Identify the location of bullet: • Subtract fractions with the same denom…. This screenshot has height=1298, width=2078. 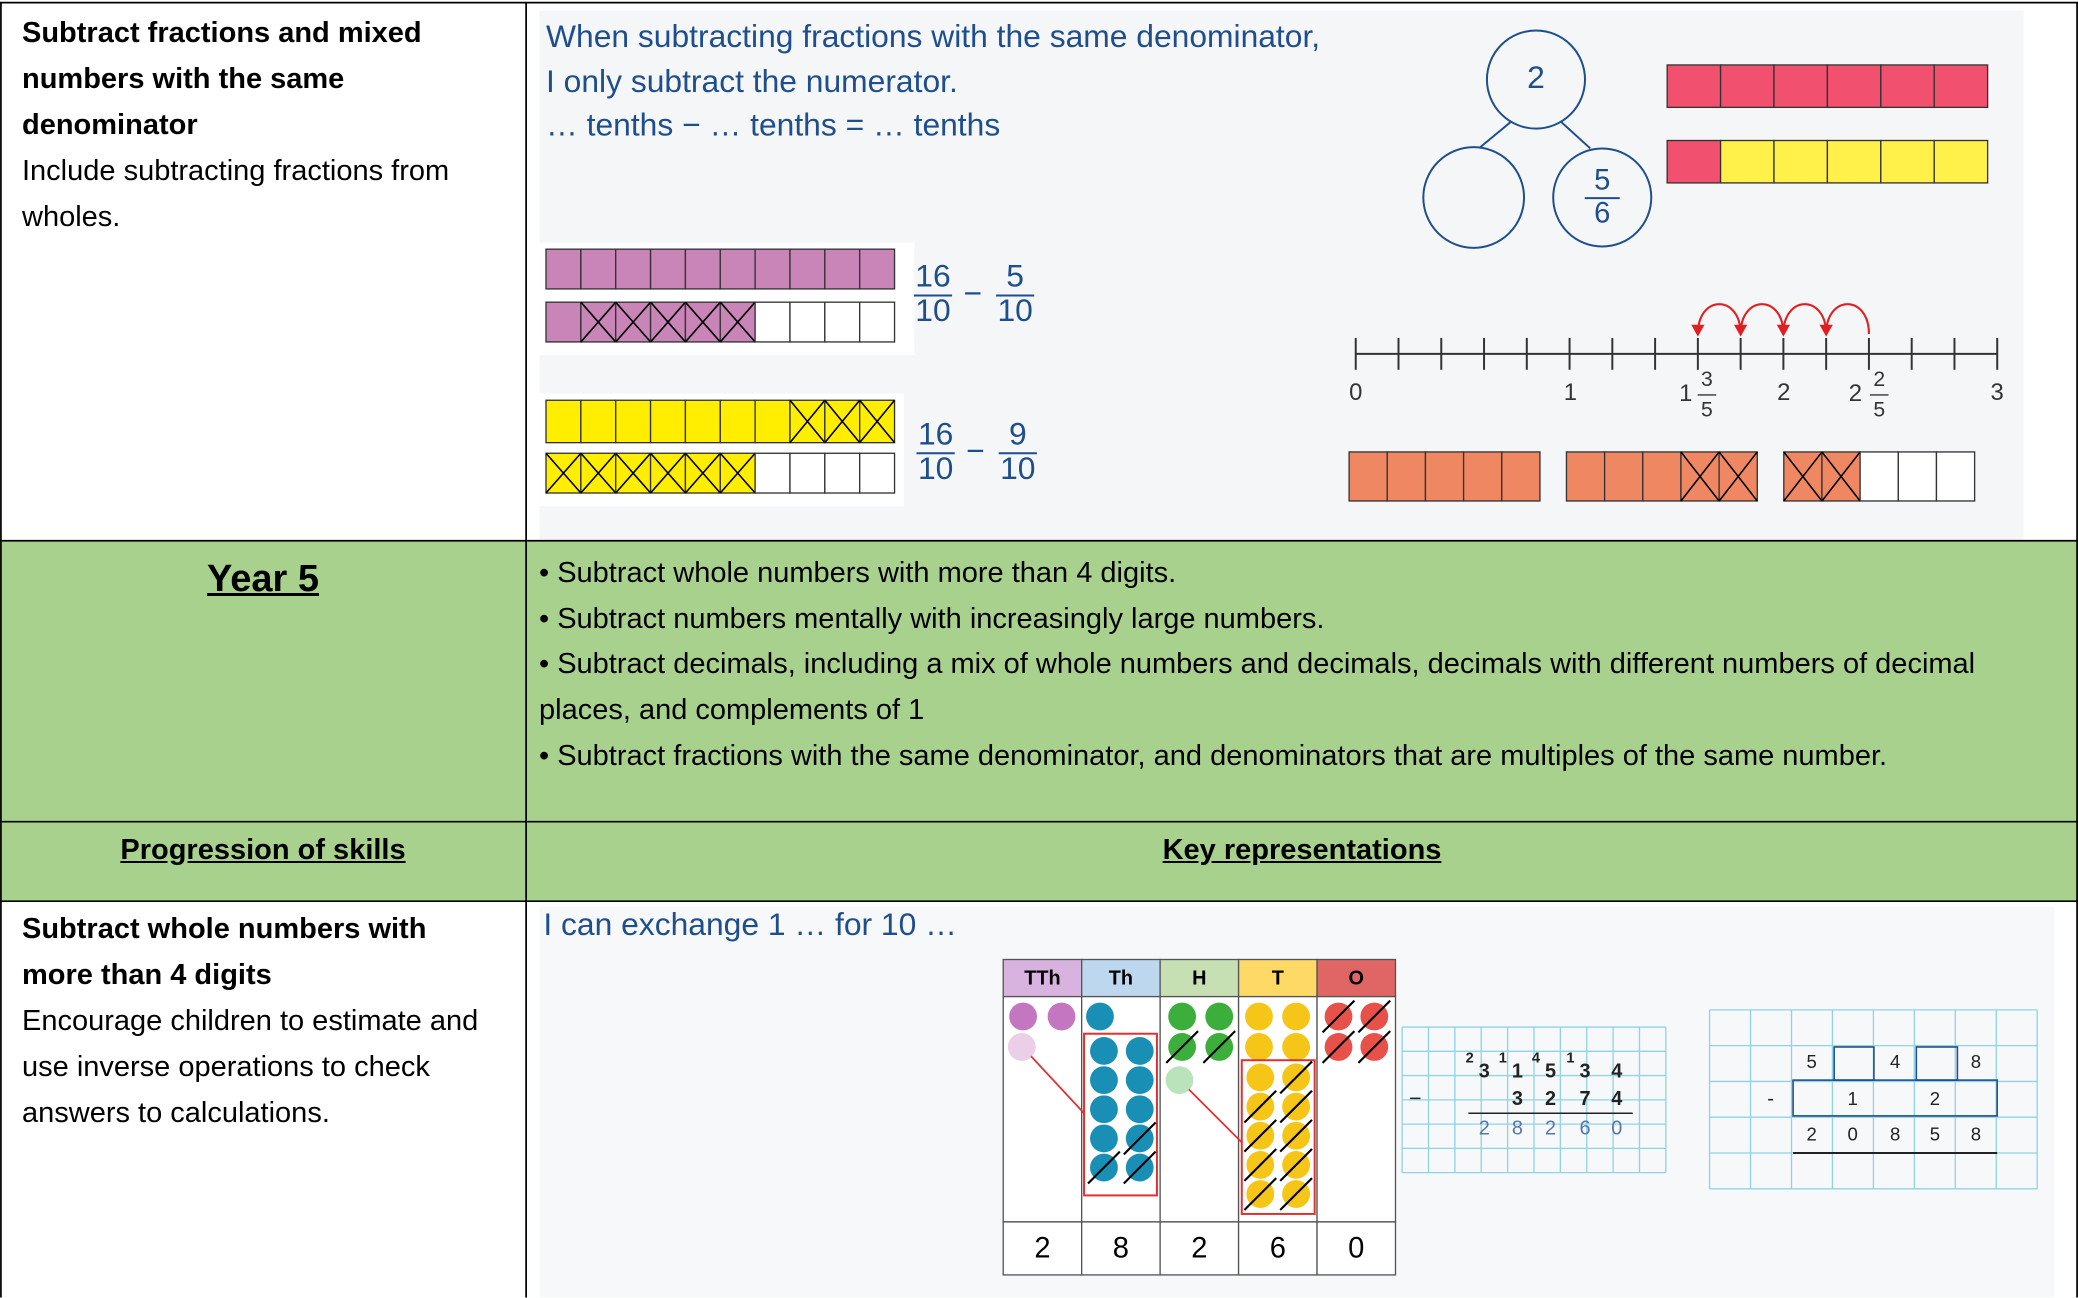
(1213, 755).